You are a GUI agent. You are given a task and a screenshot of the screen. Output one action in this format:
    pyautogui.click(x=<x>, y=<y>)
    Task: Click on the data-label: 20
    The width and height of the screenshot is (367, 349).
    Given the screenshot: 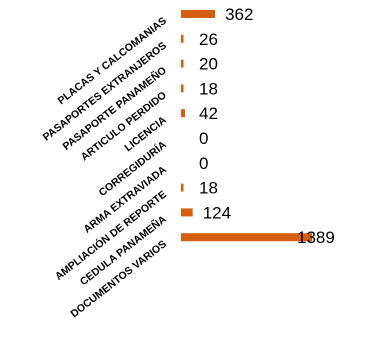 What is the action you would take?
    pyautogui.click(x=208, y=64)
    